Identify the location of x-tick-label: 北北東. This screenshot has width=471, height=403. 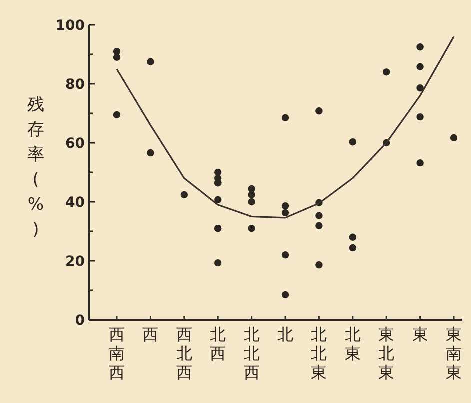
(319, 353).